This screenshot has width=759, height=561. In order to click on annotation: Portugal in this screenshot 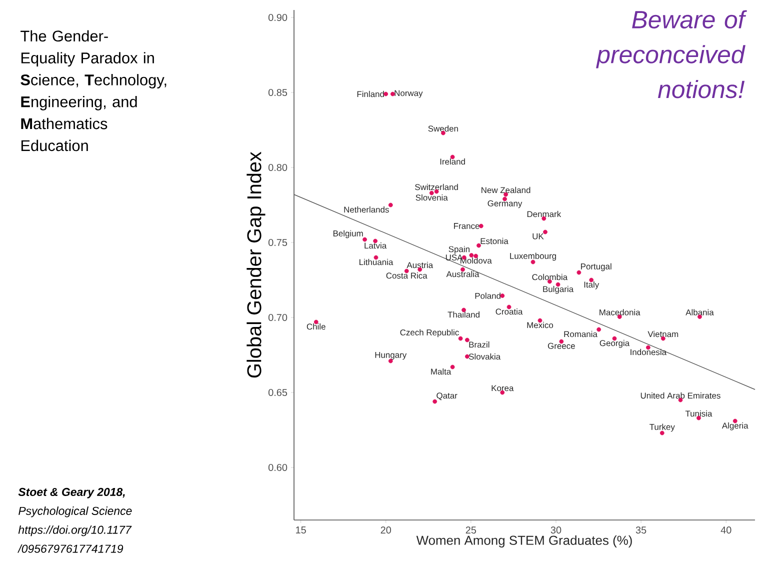, I will do `click(596, 267)`.